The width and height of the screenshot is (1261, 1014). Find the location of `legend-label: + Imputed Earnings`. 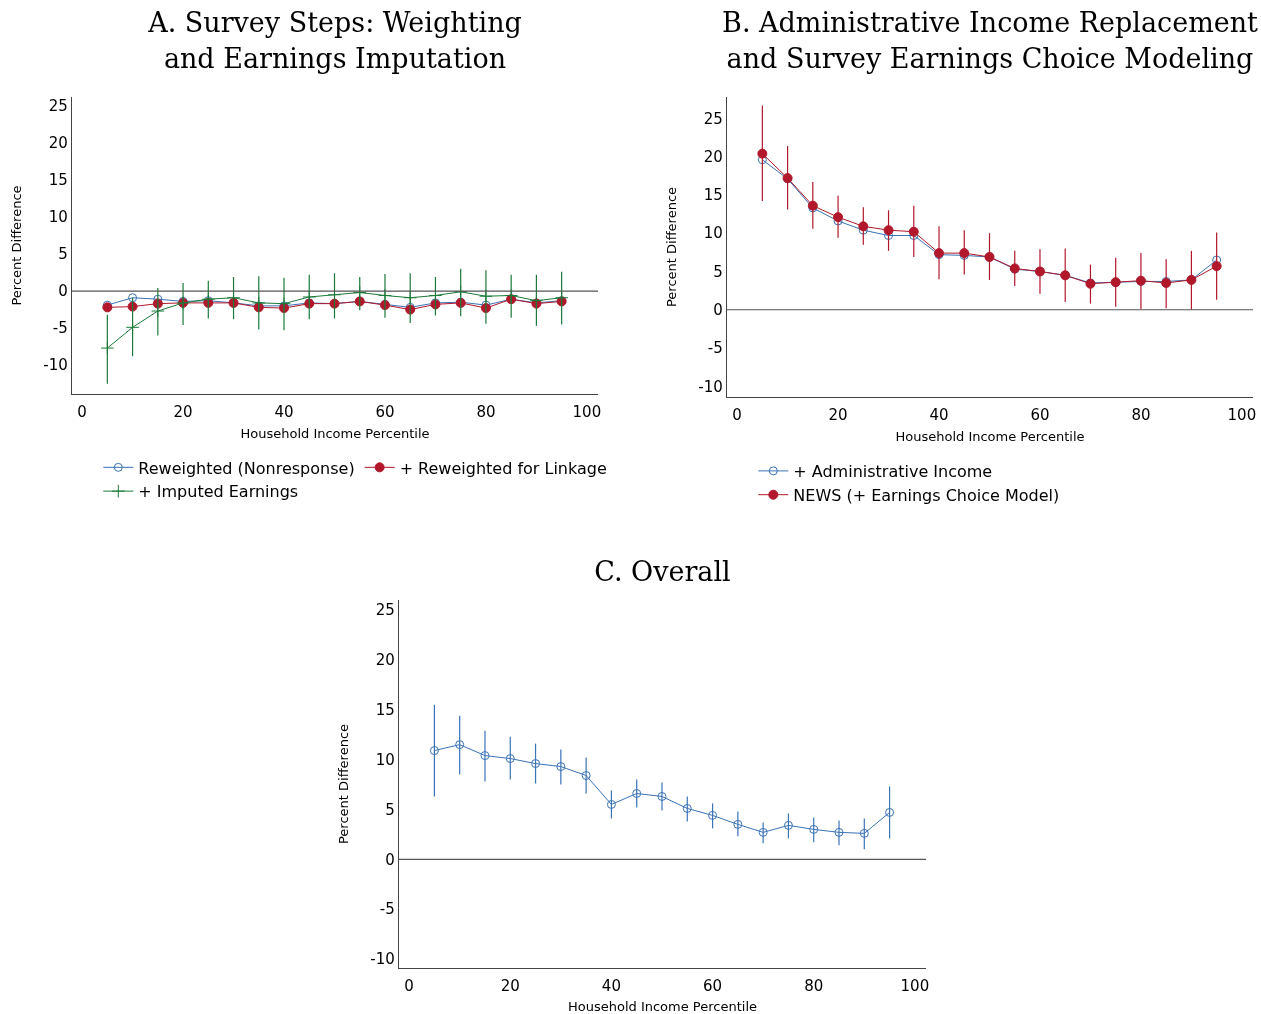

legend-label: + Imputed Earnings is located at coordinates (218, 492).